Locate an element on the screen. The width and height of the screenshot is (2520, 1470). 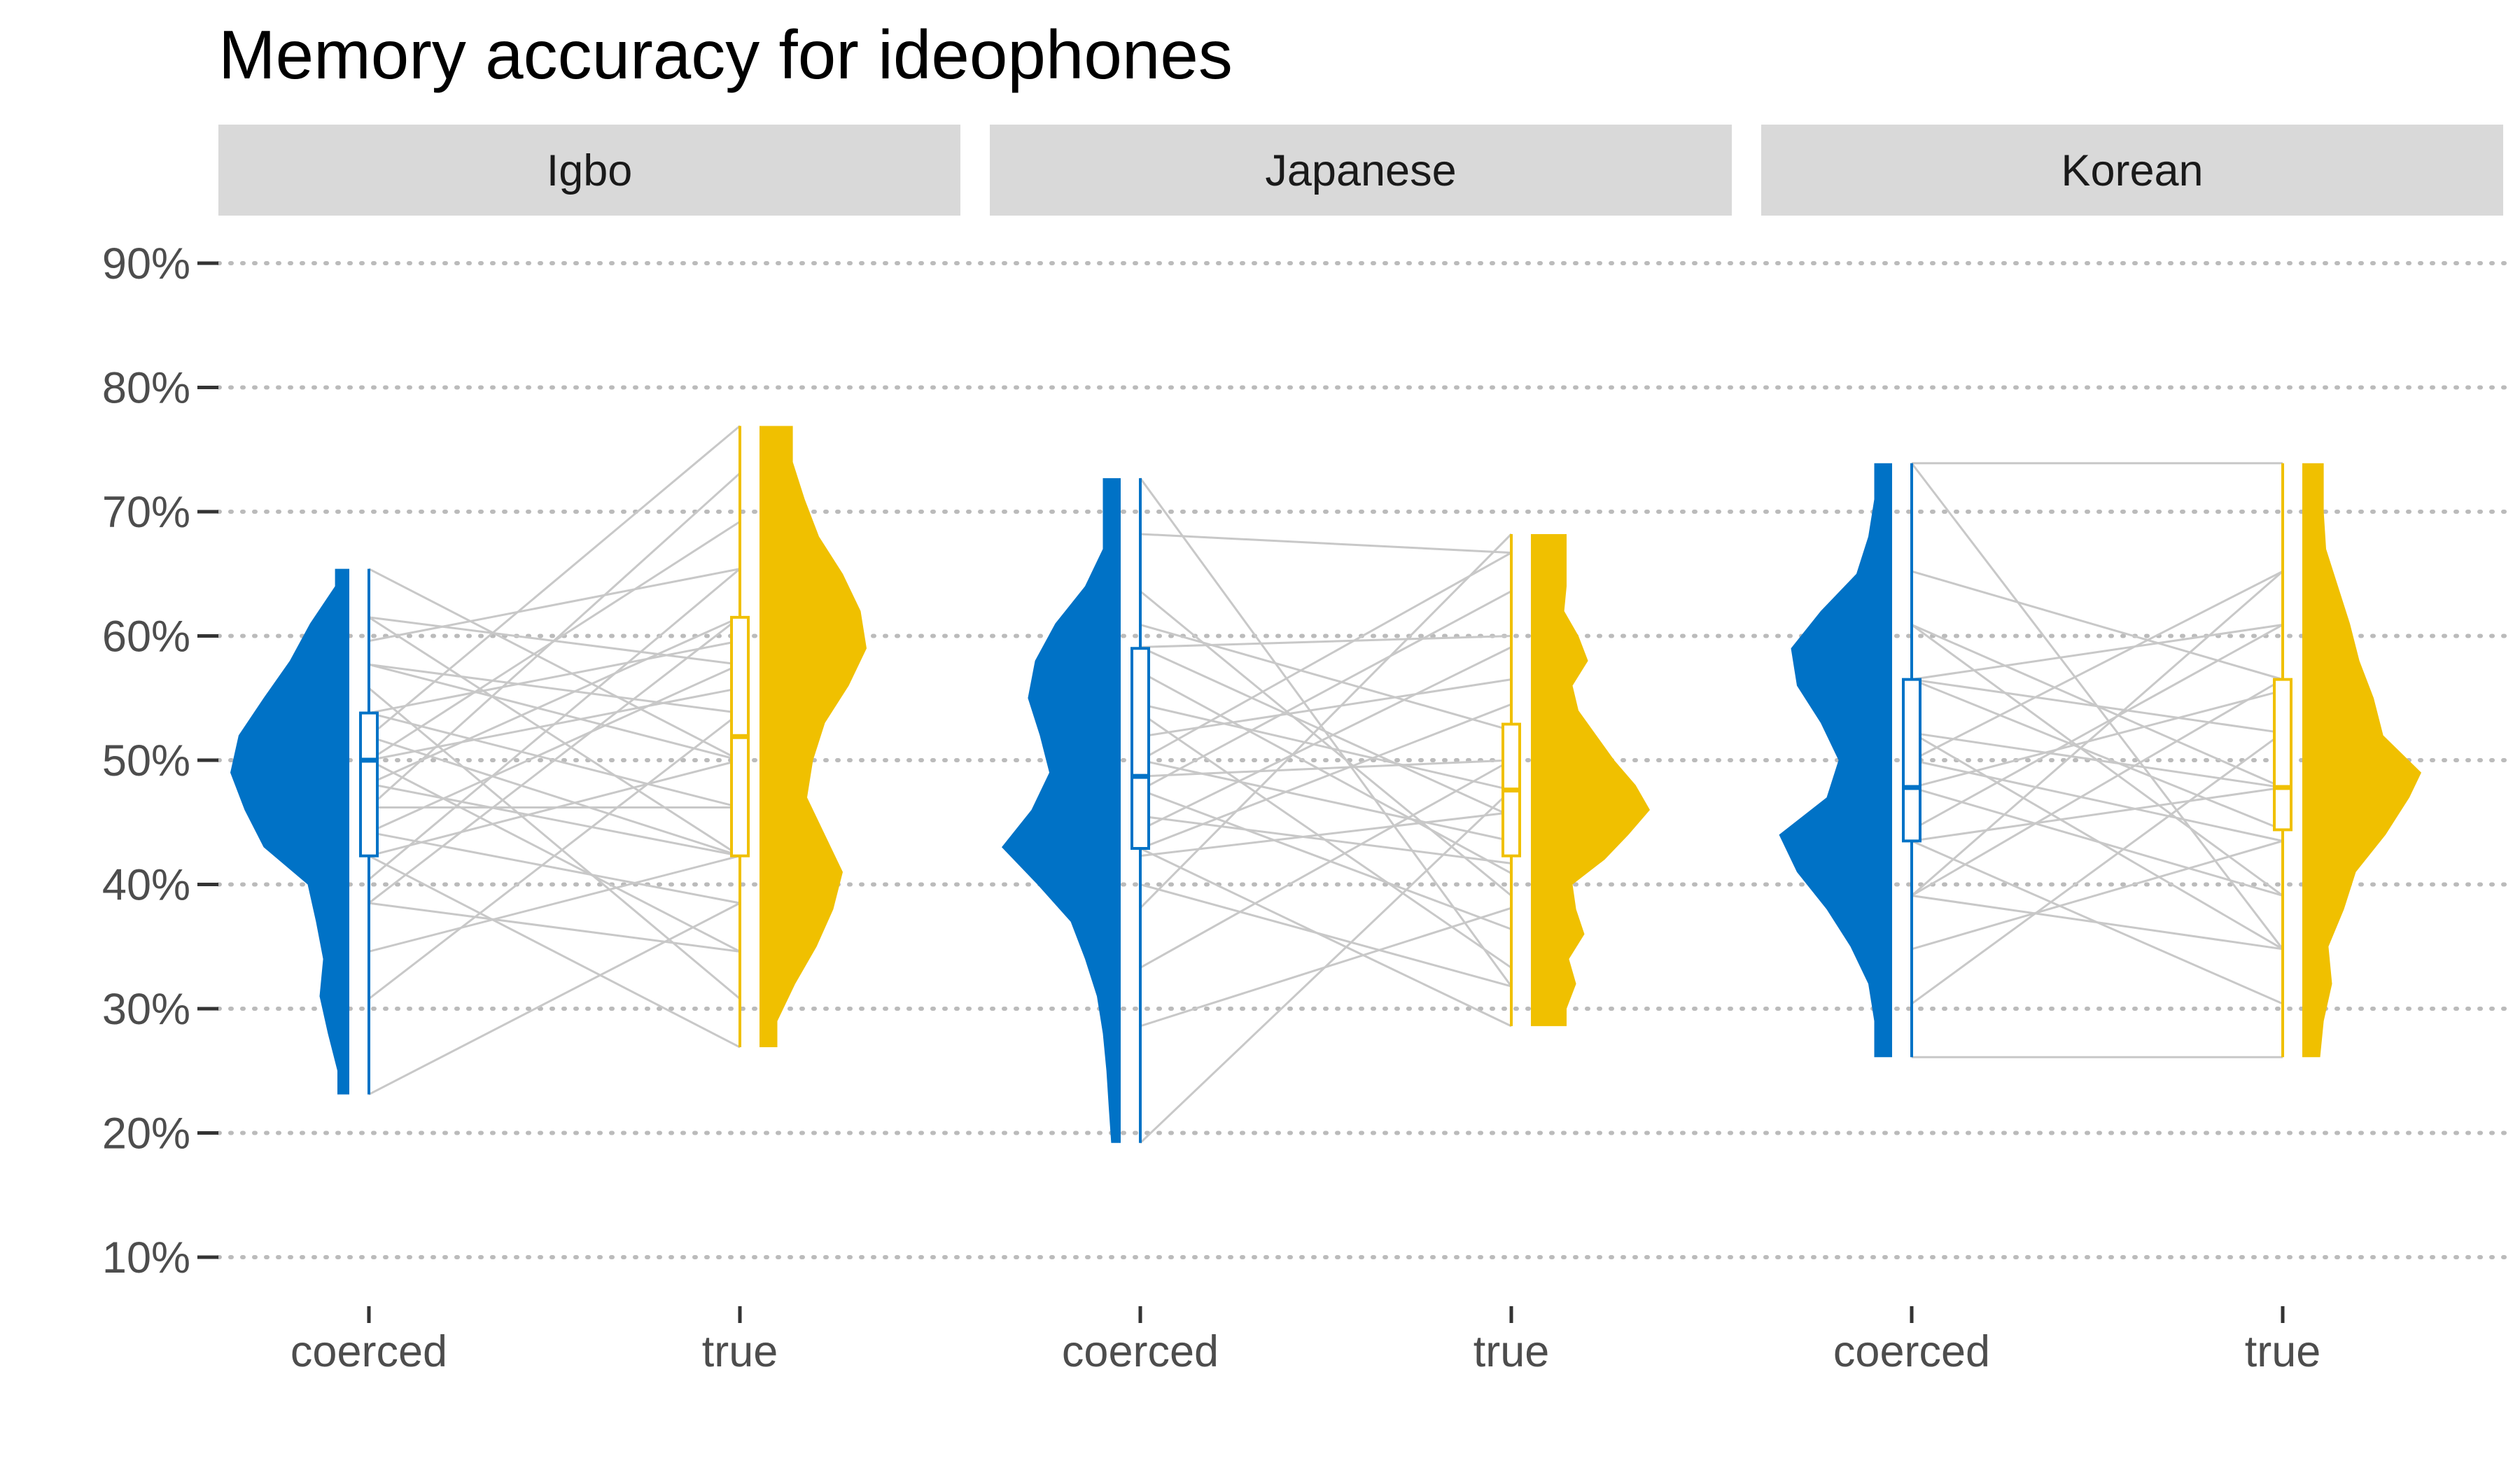
true-box is located at coordinates (2282, 755).